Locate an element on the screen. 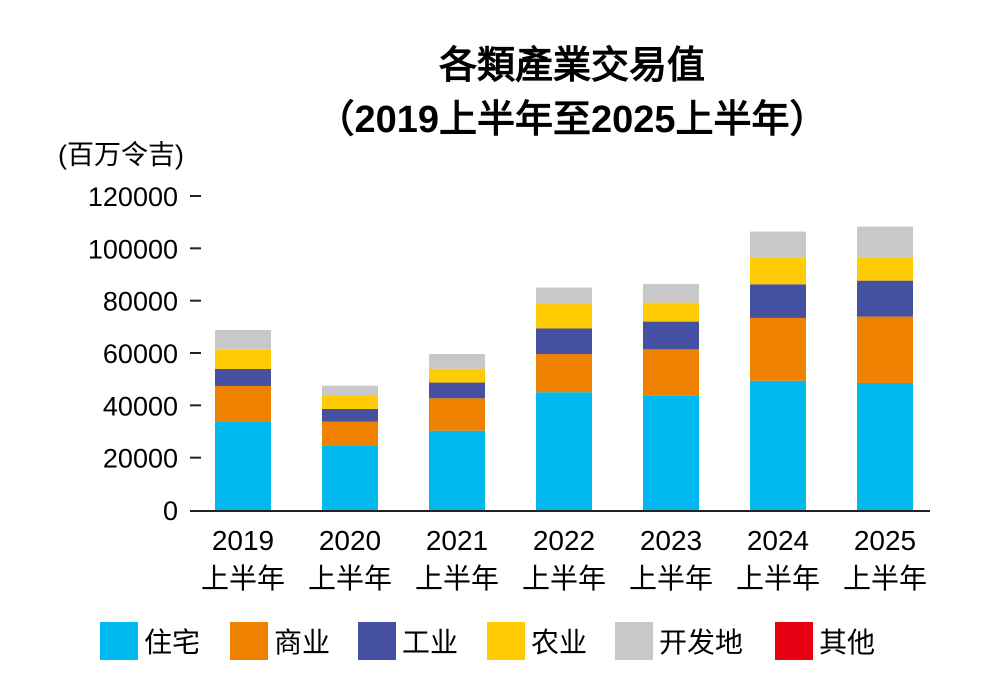  y-tick-label: 120000 is located at coordinates (133, 197).